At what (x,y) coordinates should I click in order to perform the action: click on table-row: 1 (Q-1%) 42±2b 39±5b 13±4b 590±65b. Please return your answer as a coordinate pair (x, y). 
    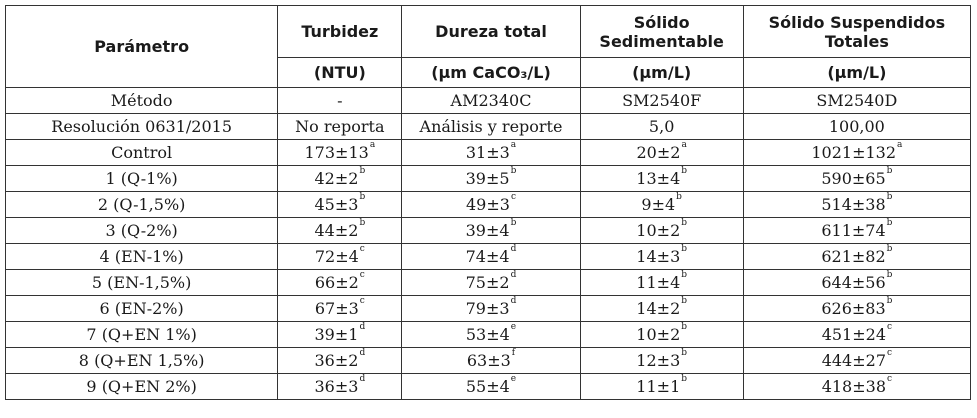
    Looking at the image, I should click on (488, 178).